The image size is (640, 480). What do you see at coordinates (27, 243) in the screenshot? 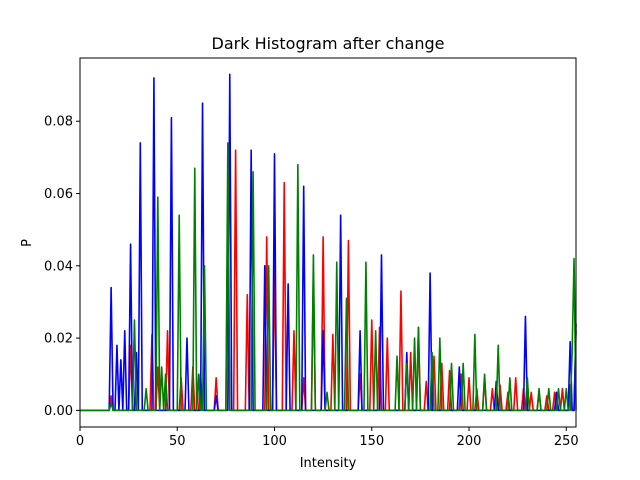
I see `y-axis-label: P` at bounding box center [27, 243].